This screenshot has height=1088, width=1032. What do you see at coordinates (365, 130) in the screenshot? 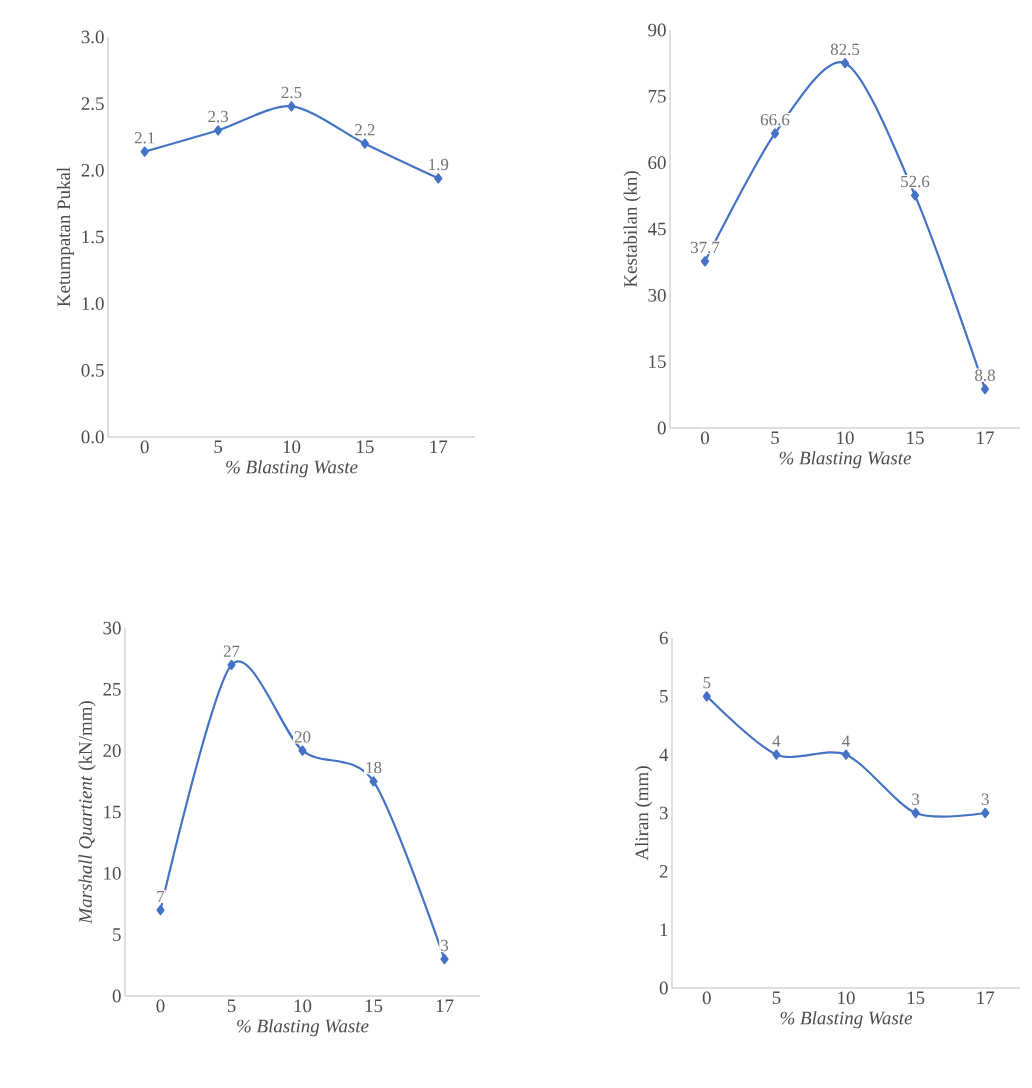
I see `data-label: 2.2` at bounding box center [365, 130].